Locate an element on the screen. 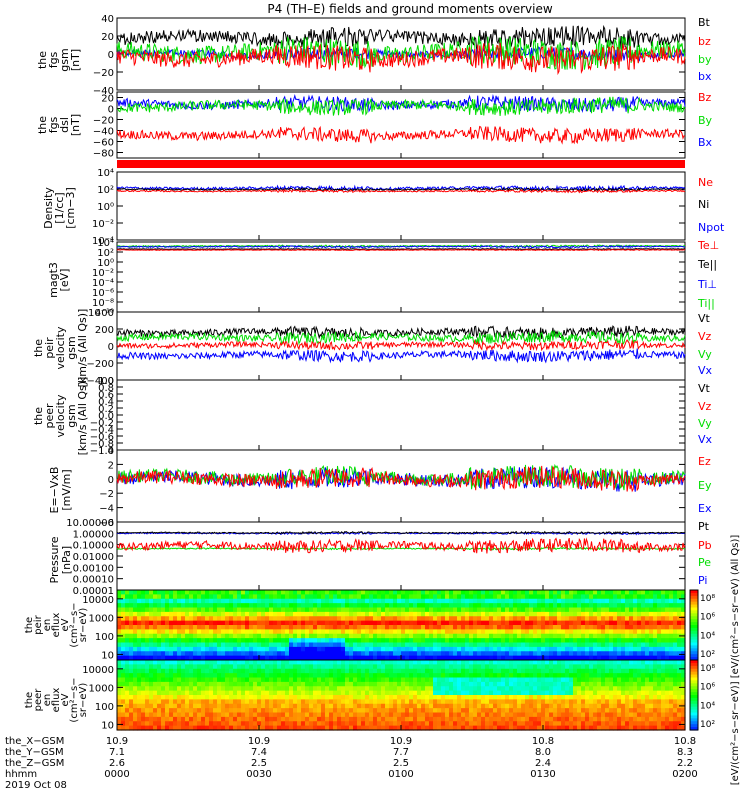  legend-bx: Bx is located at coordinates (705, 142).